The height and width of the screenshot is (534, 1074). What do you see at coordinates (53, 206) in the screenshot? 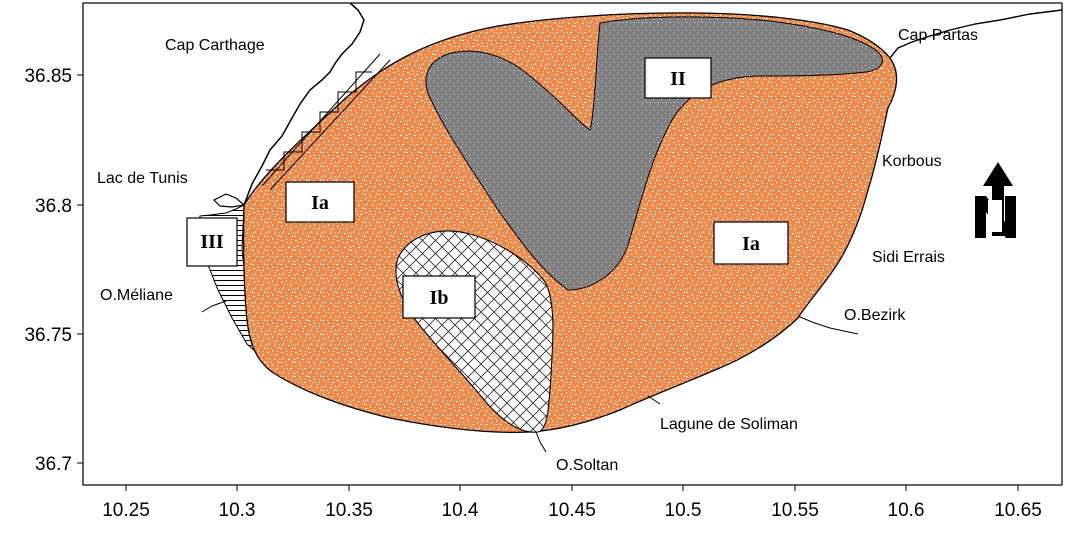
I see `y-tick-label: 36.8` at bounding box center [53, 206].